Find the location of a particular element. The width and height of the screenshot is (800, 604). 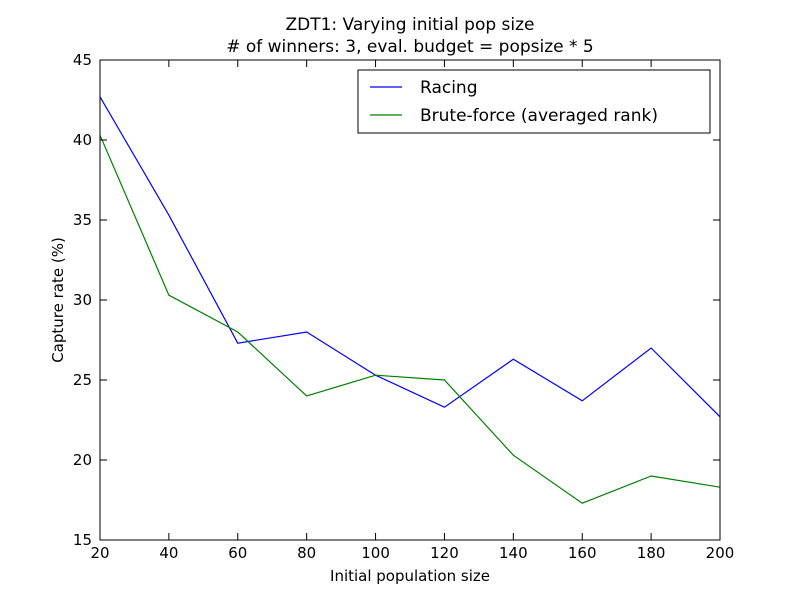

x-tick-label: 160 is located at coordinates (582, 553).